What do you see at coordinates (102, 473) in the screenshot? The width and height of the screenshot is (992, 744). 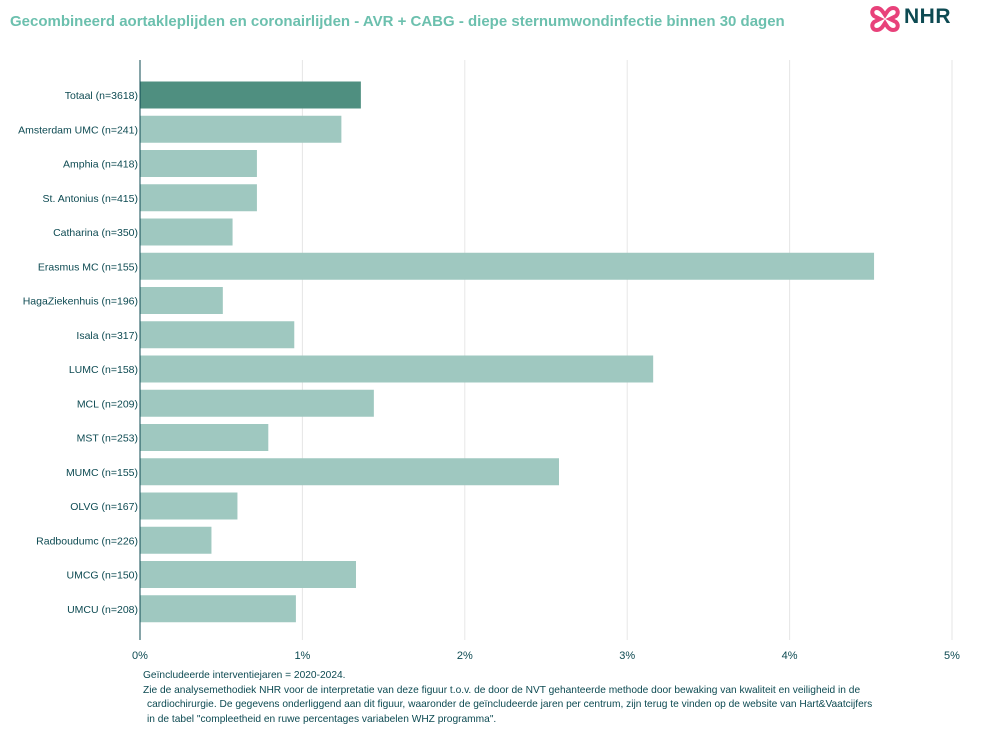 I see `category-label: MUMC (n=155)` at bounding box center [102, 473].